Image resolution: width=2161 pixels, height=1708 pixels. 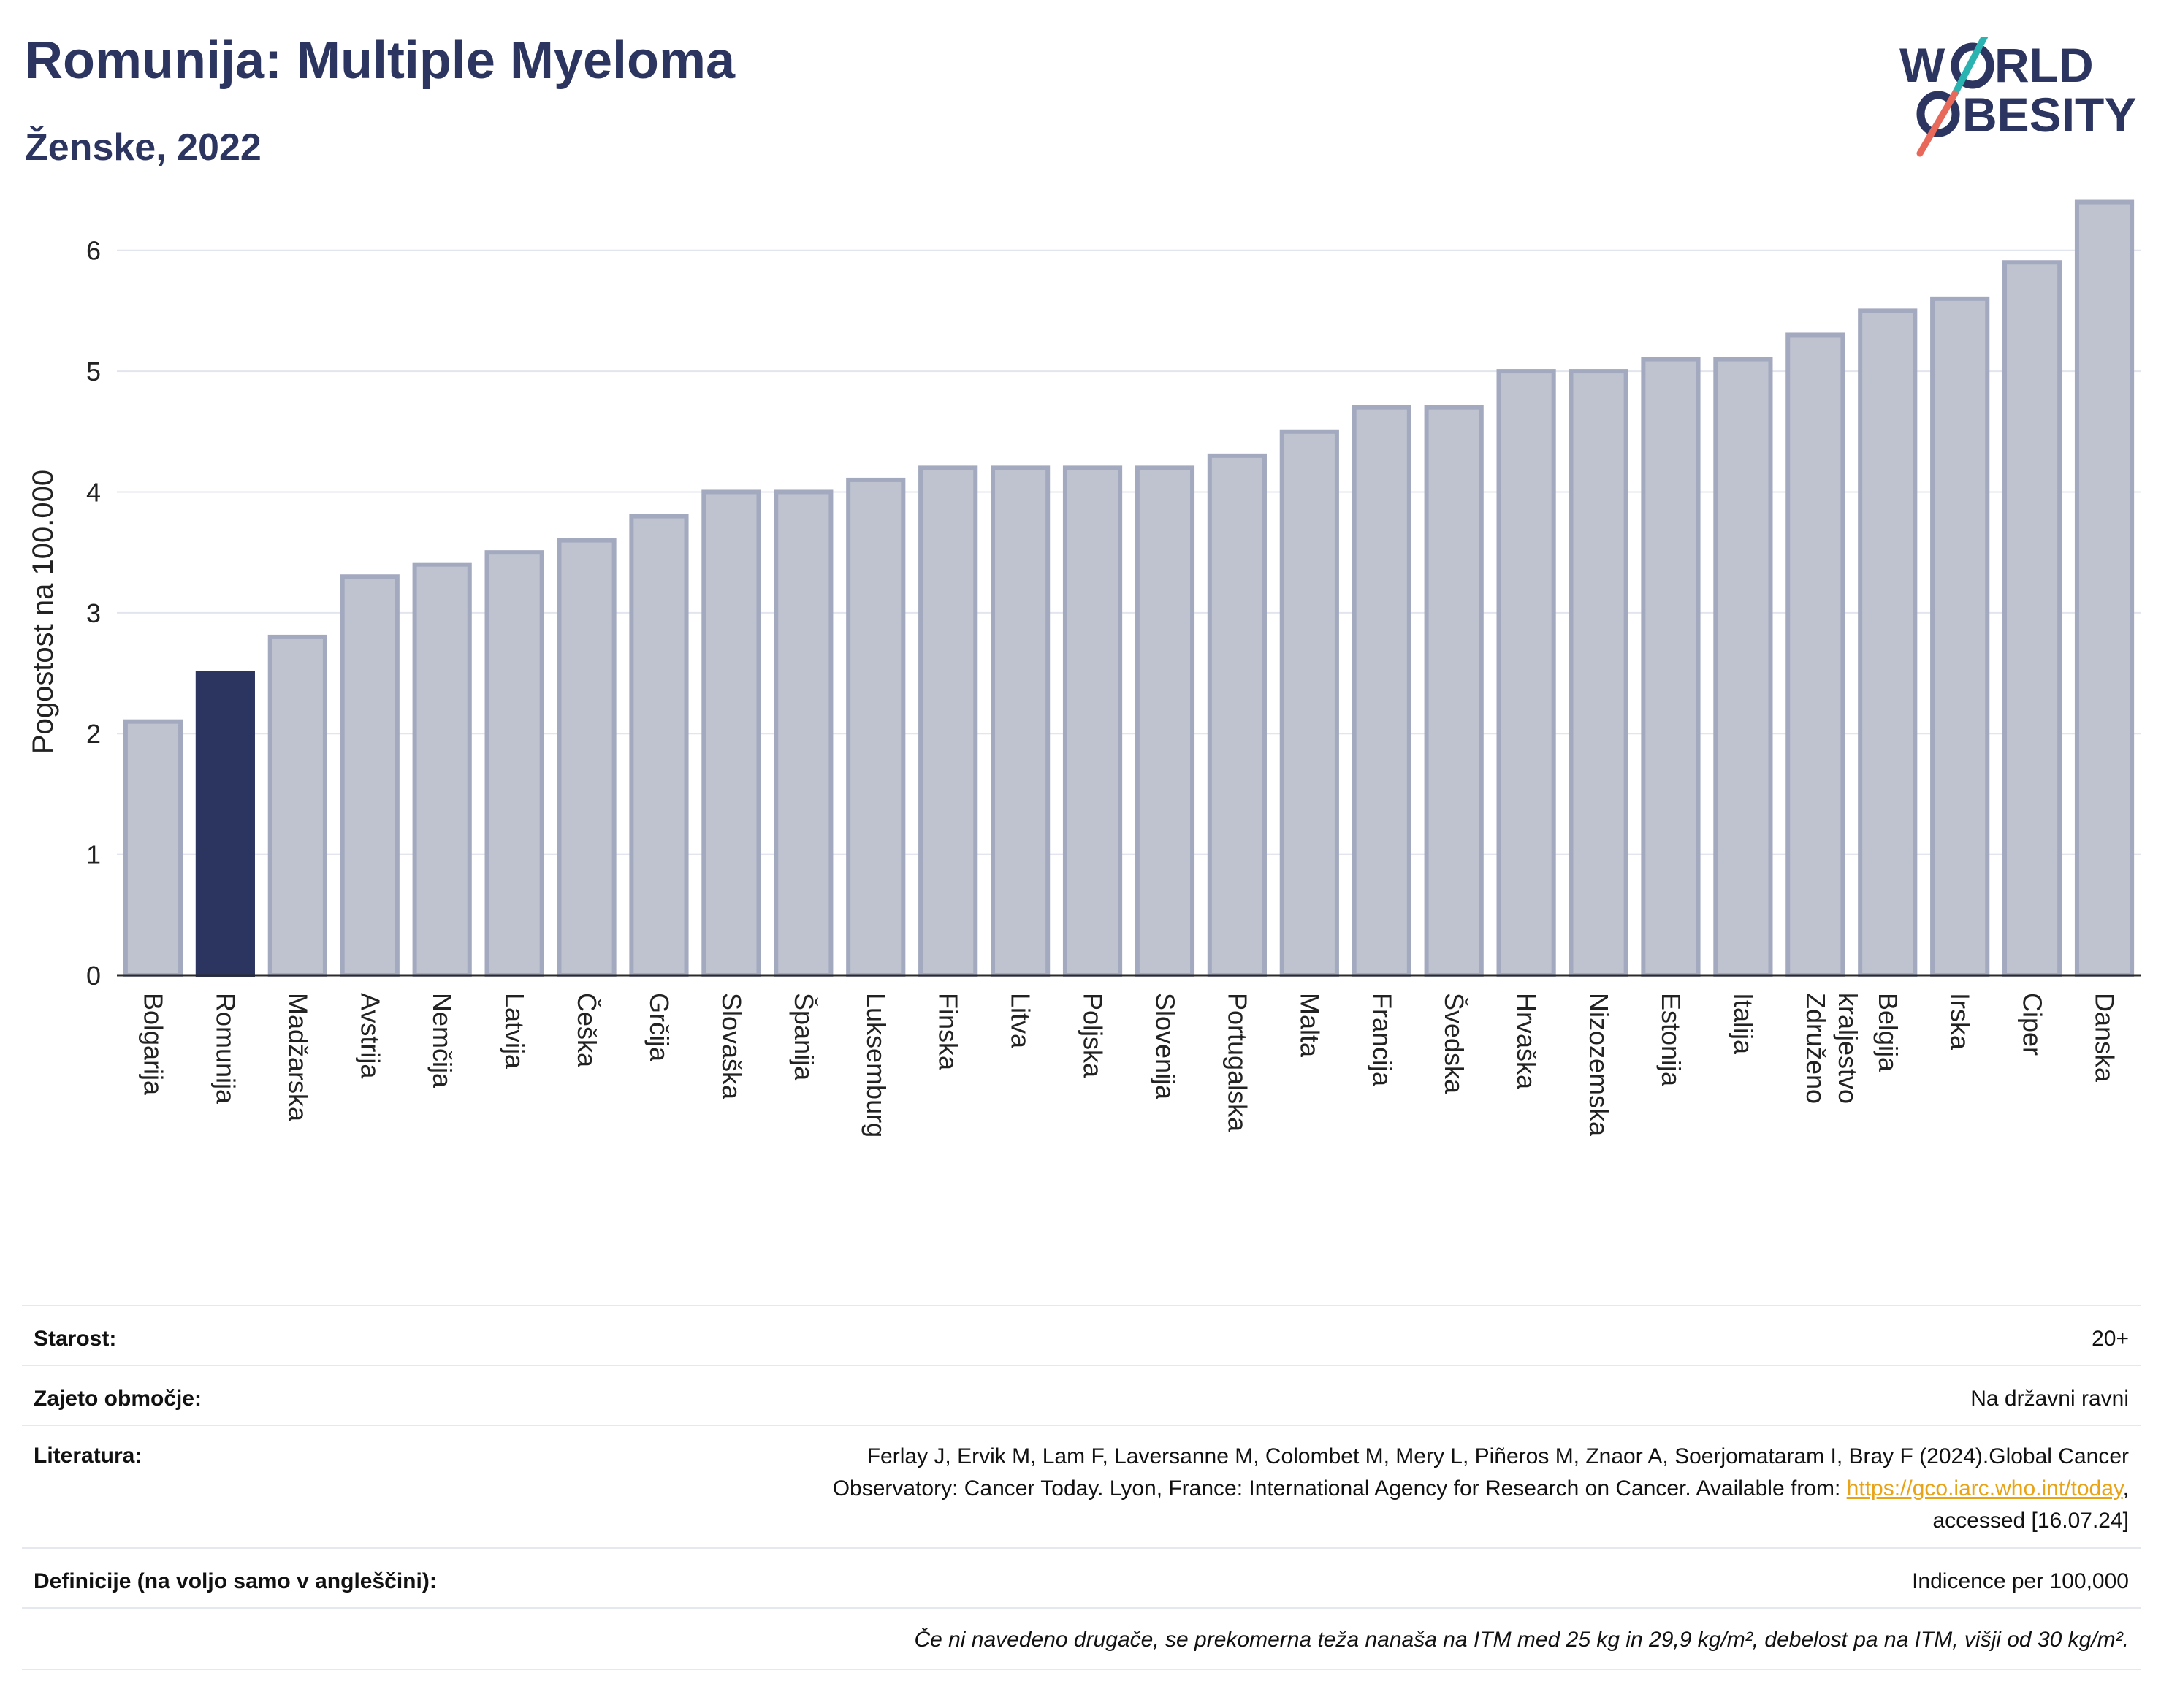 I want to click on literature-line-3: accessed [16.07.24], so click(x=2031, y=1521).